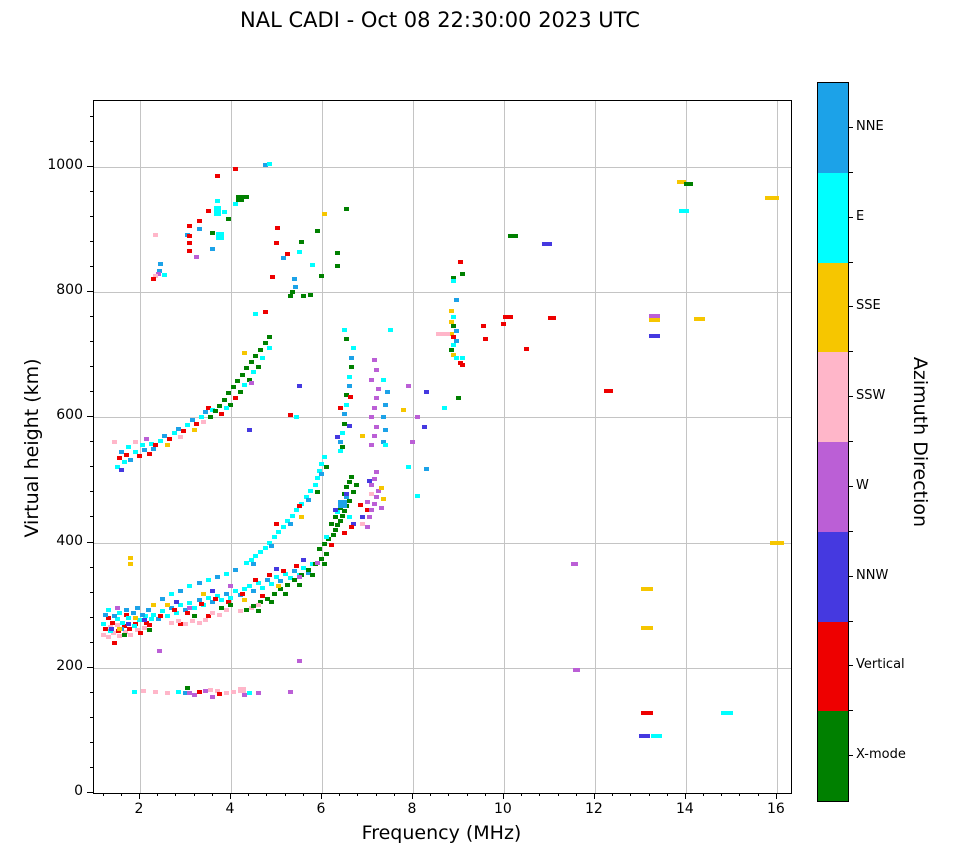 This screenshot has width=958, height=857. What do you see at coordinates (872, 575) in the screenshot?
I see `colorbar-label-nnw: NNW` at bounding box center [872, 575].